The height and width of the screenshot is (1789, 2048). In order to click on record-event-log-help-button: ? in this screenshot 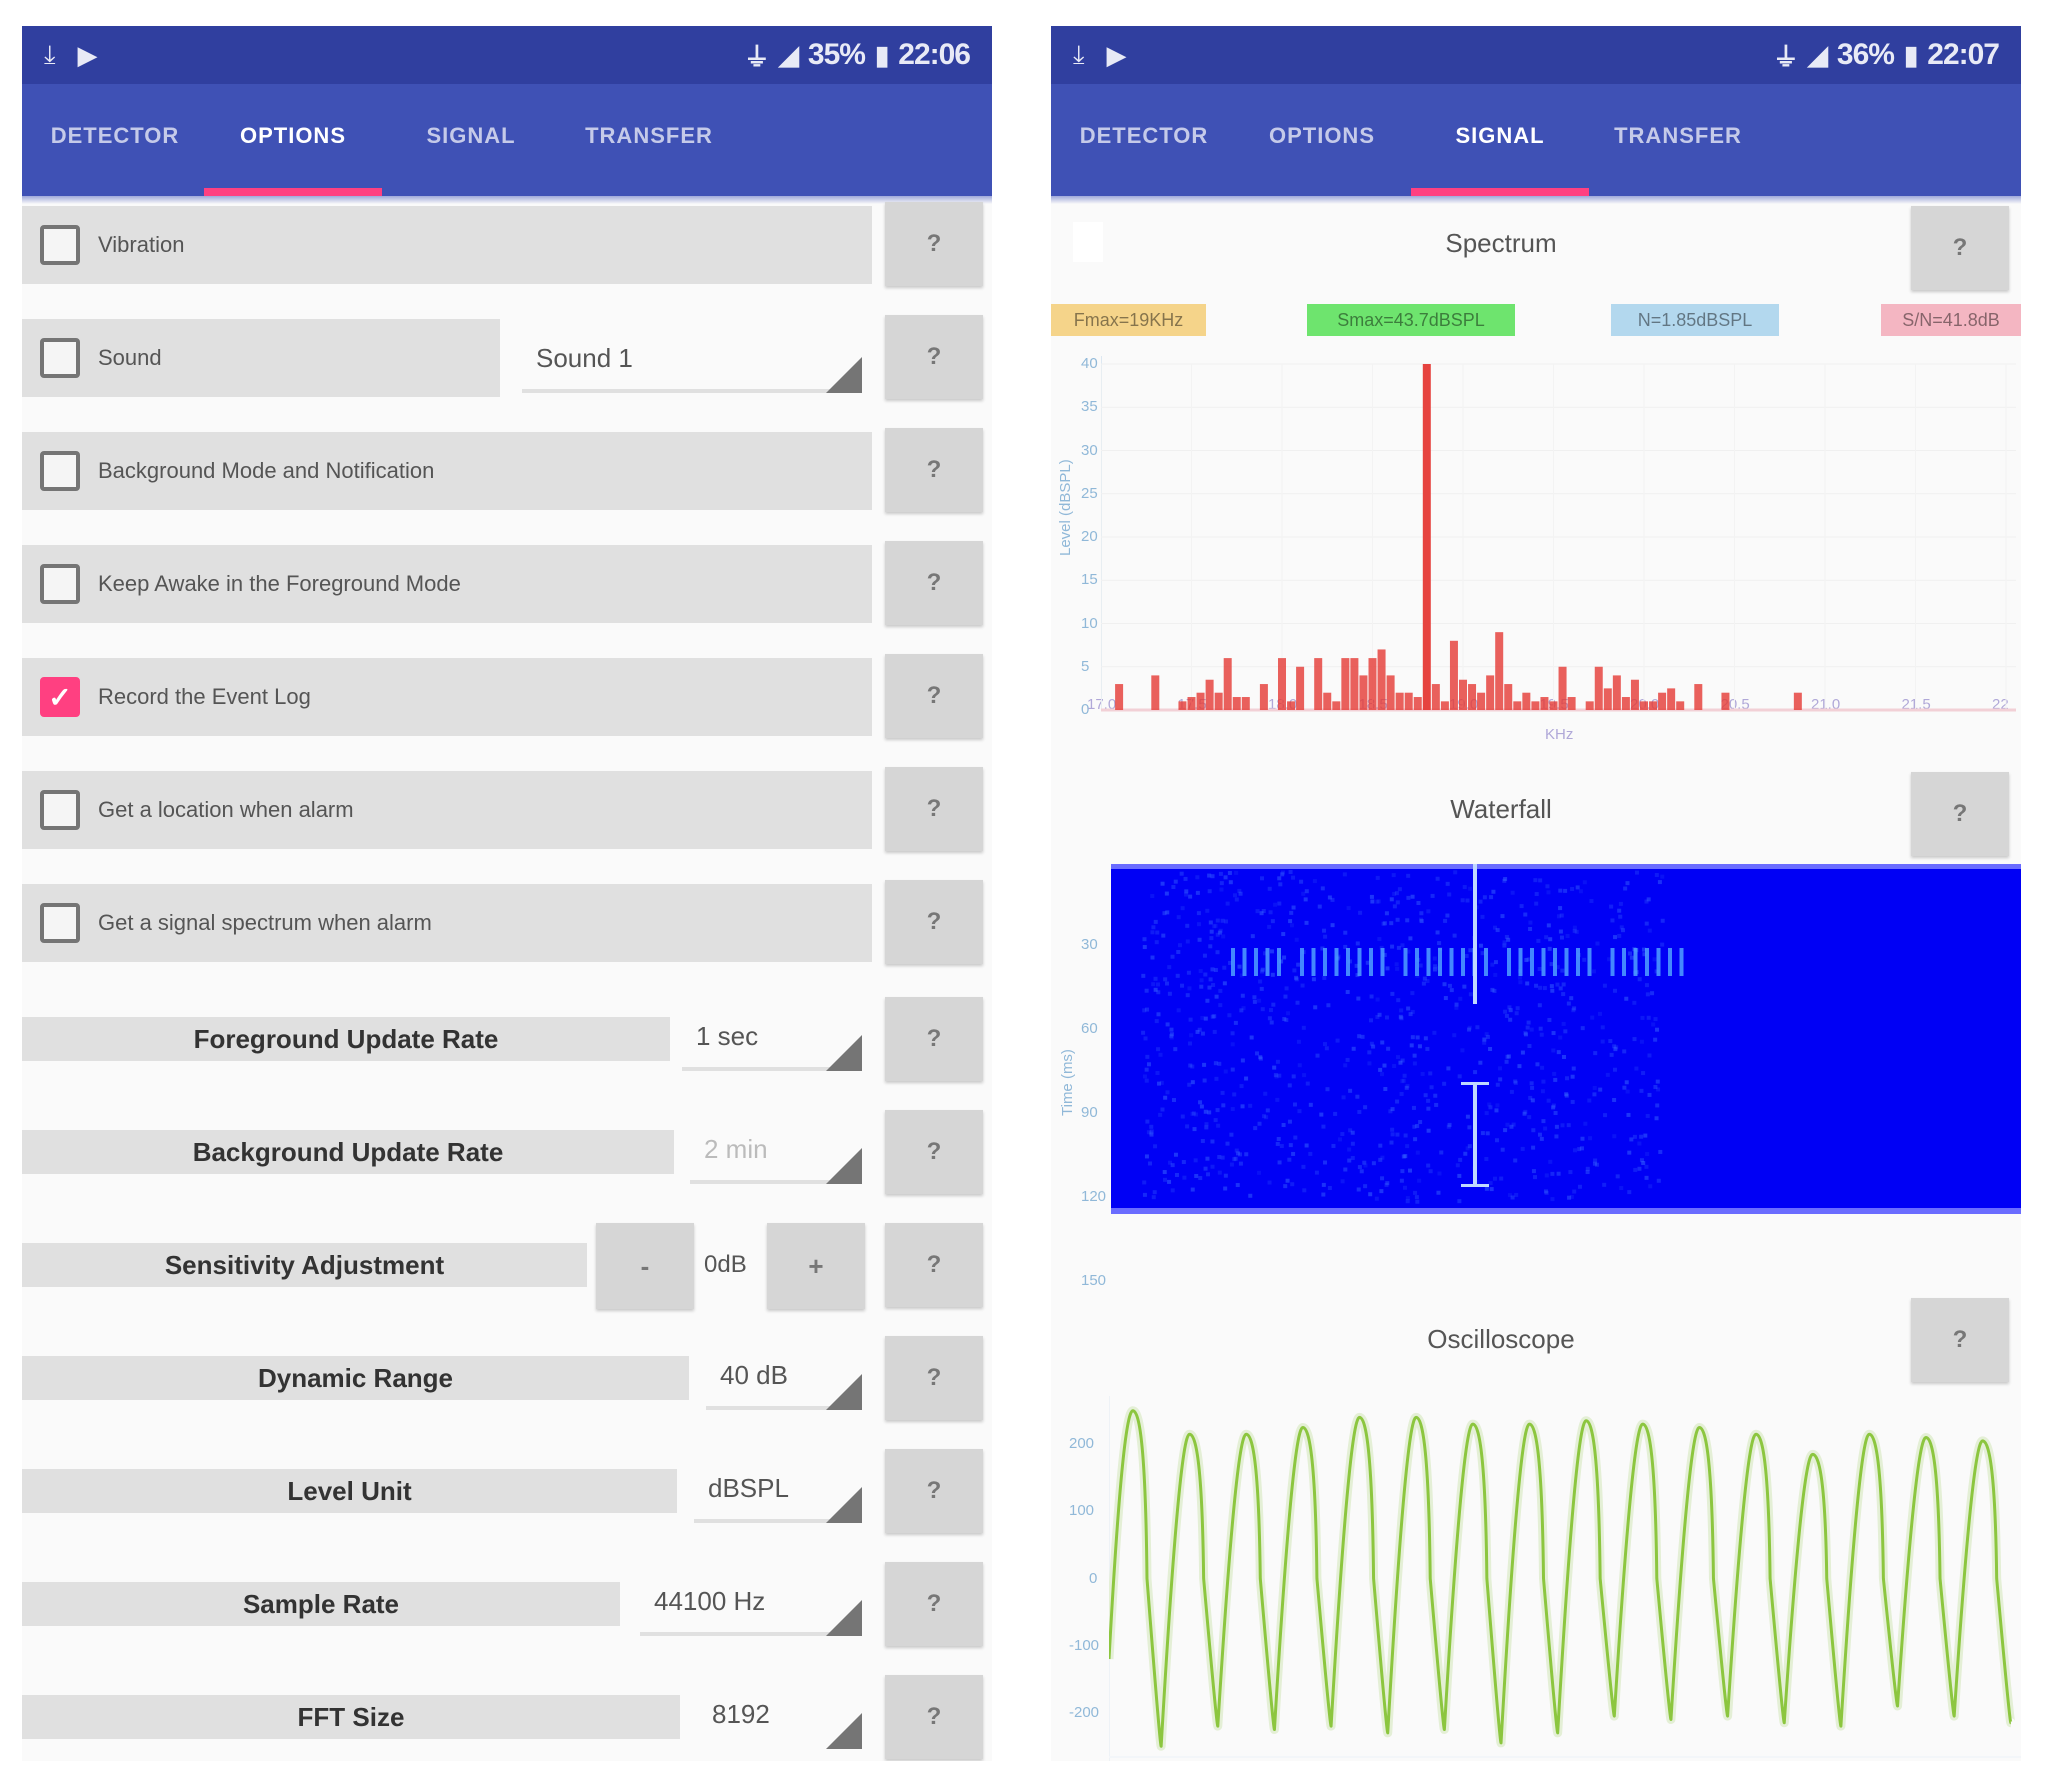, I will do `click(934, 696)`.